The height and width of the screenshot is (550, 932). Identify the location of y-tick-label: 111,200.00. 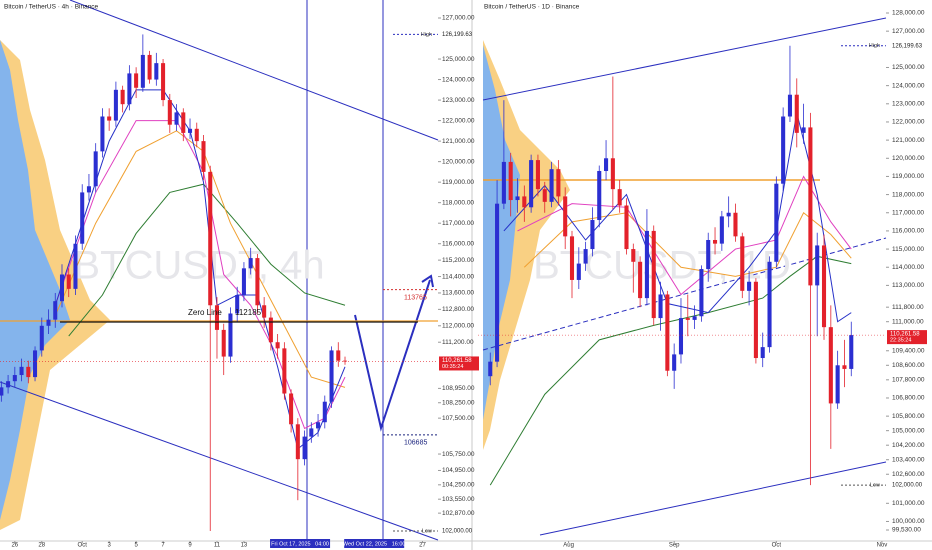
(458, 342).